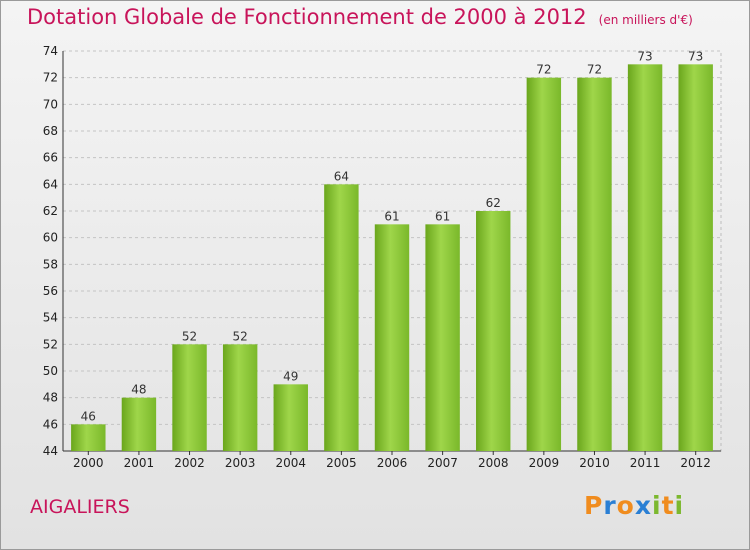 The height and width of the screenshot is (550, 750). Describe the element at coordinates (189, 463) in the screenshot. I see `x-tick-label: 2002` at that location.